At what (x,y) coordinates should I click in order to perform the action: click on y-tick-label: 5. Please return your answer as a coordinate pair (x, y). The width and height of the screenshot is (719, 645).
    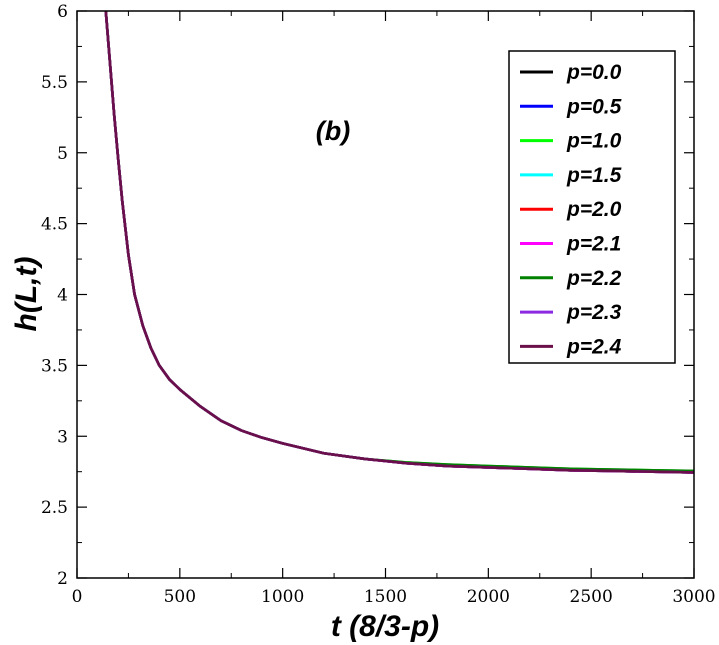
    Looking at the image, I should click on (62, 154).